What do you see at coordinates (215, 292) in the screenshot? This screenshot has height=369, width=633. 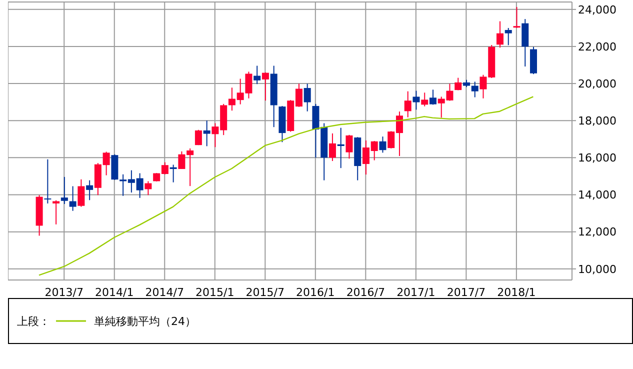 I see `x-tick-label: 2015/1` at bounding box center [215, 292].